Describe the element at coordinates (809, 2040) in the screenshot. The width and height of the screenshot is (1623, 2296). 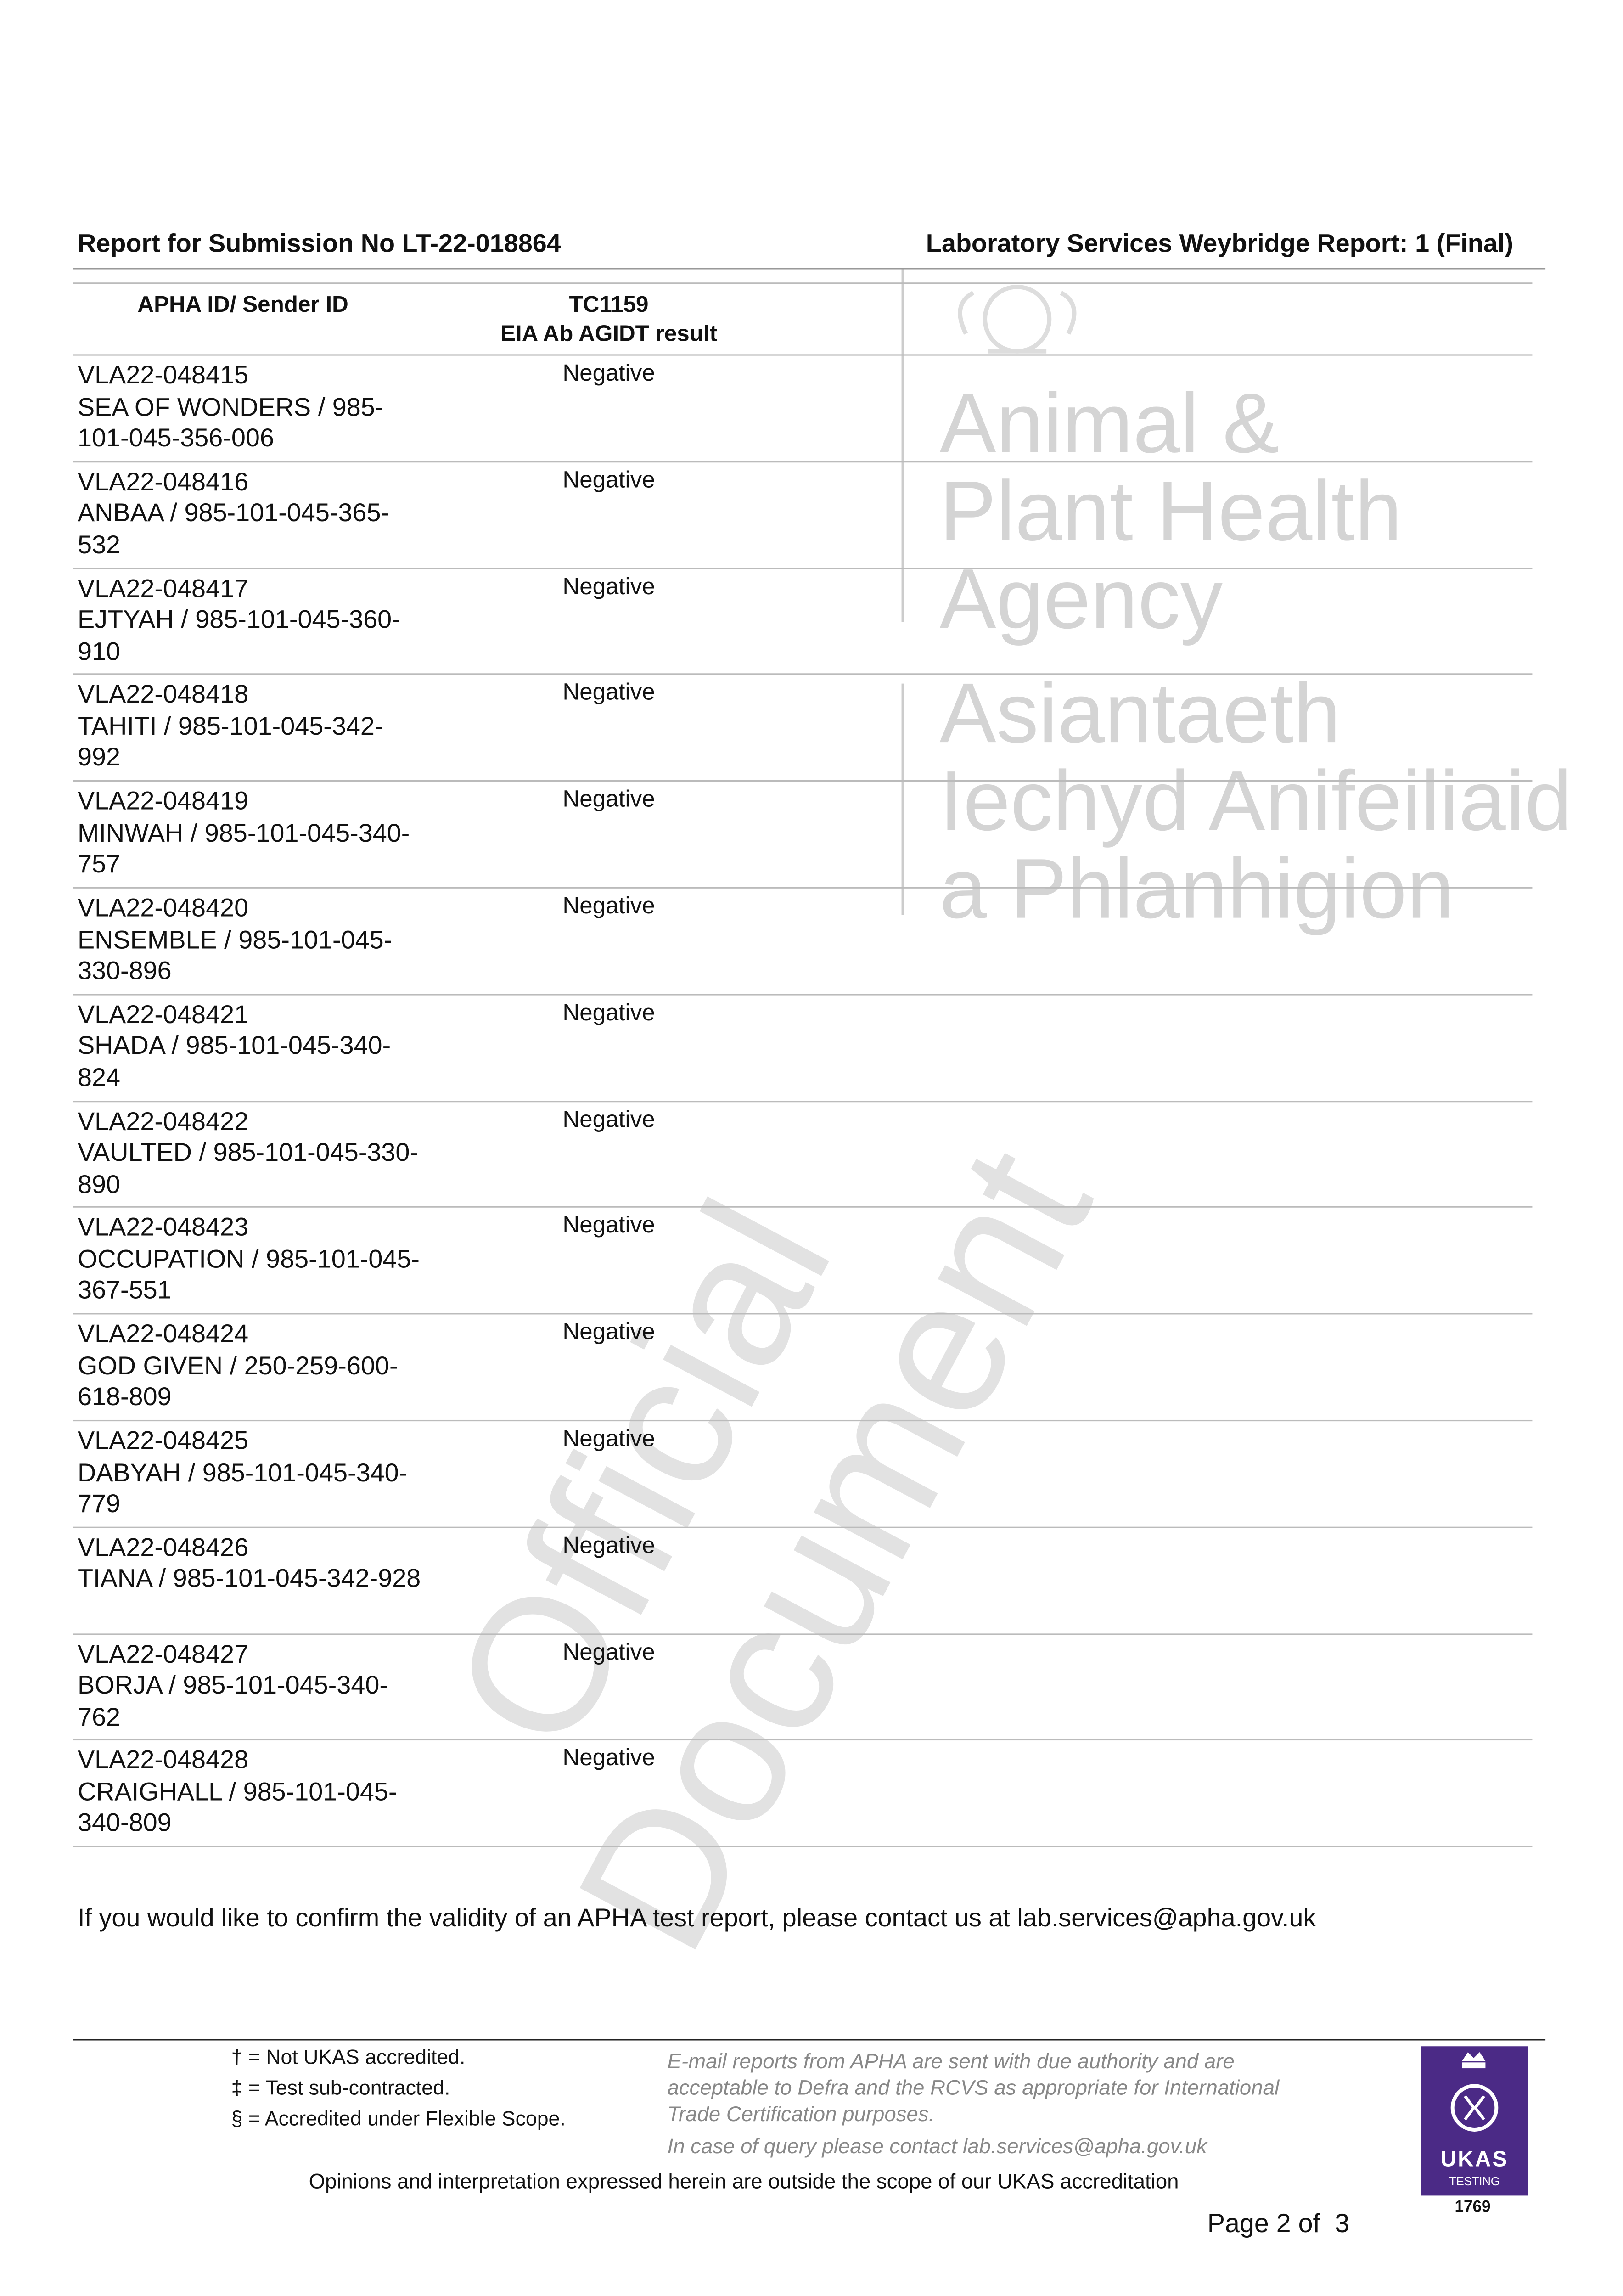
I see `footer-rule` at that location.